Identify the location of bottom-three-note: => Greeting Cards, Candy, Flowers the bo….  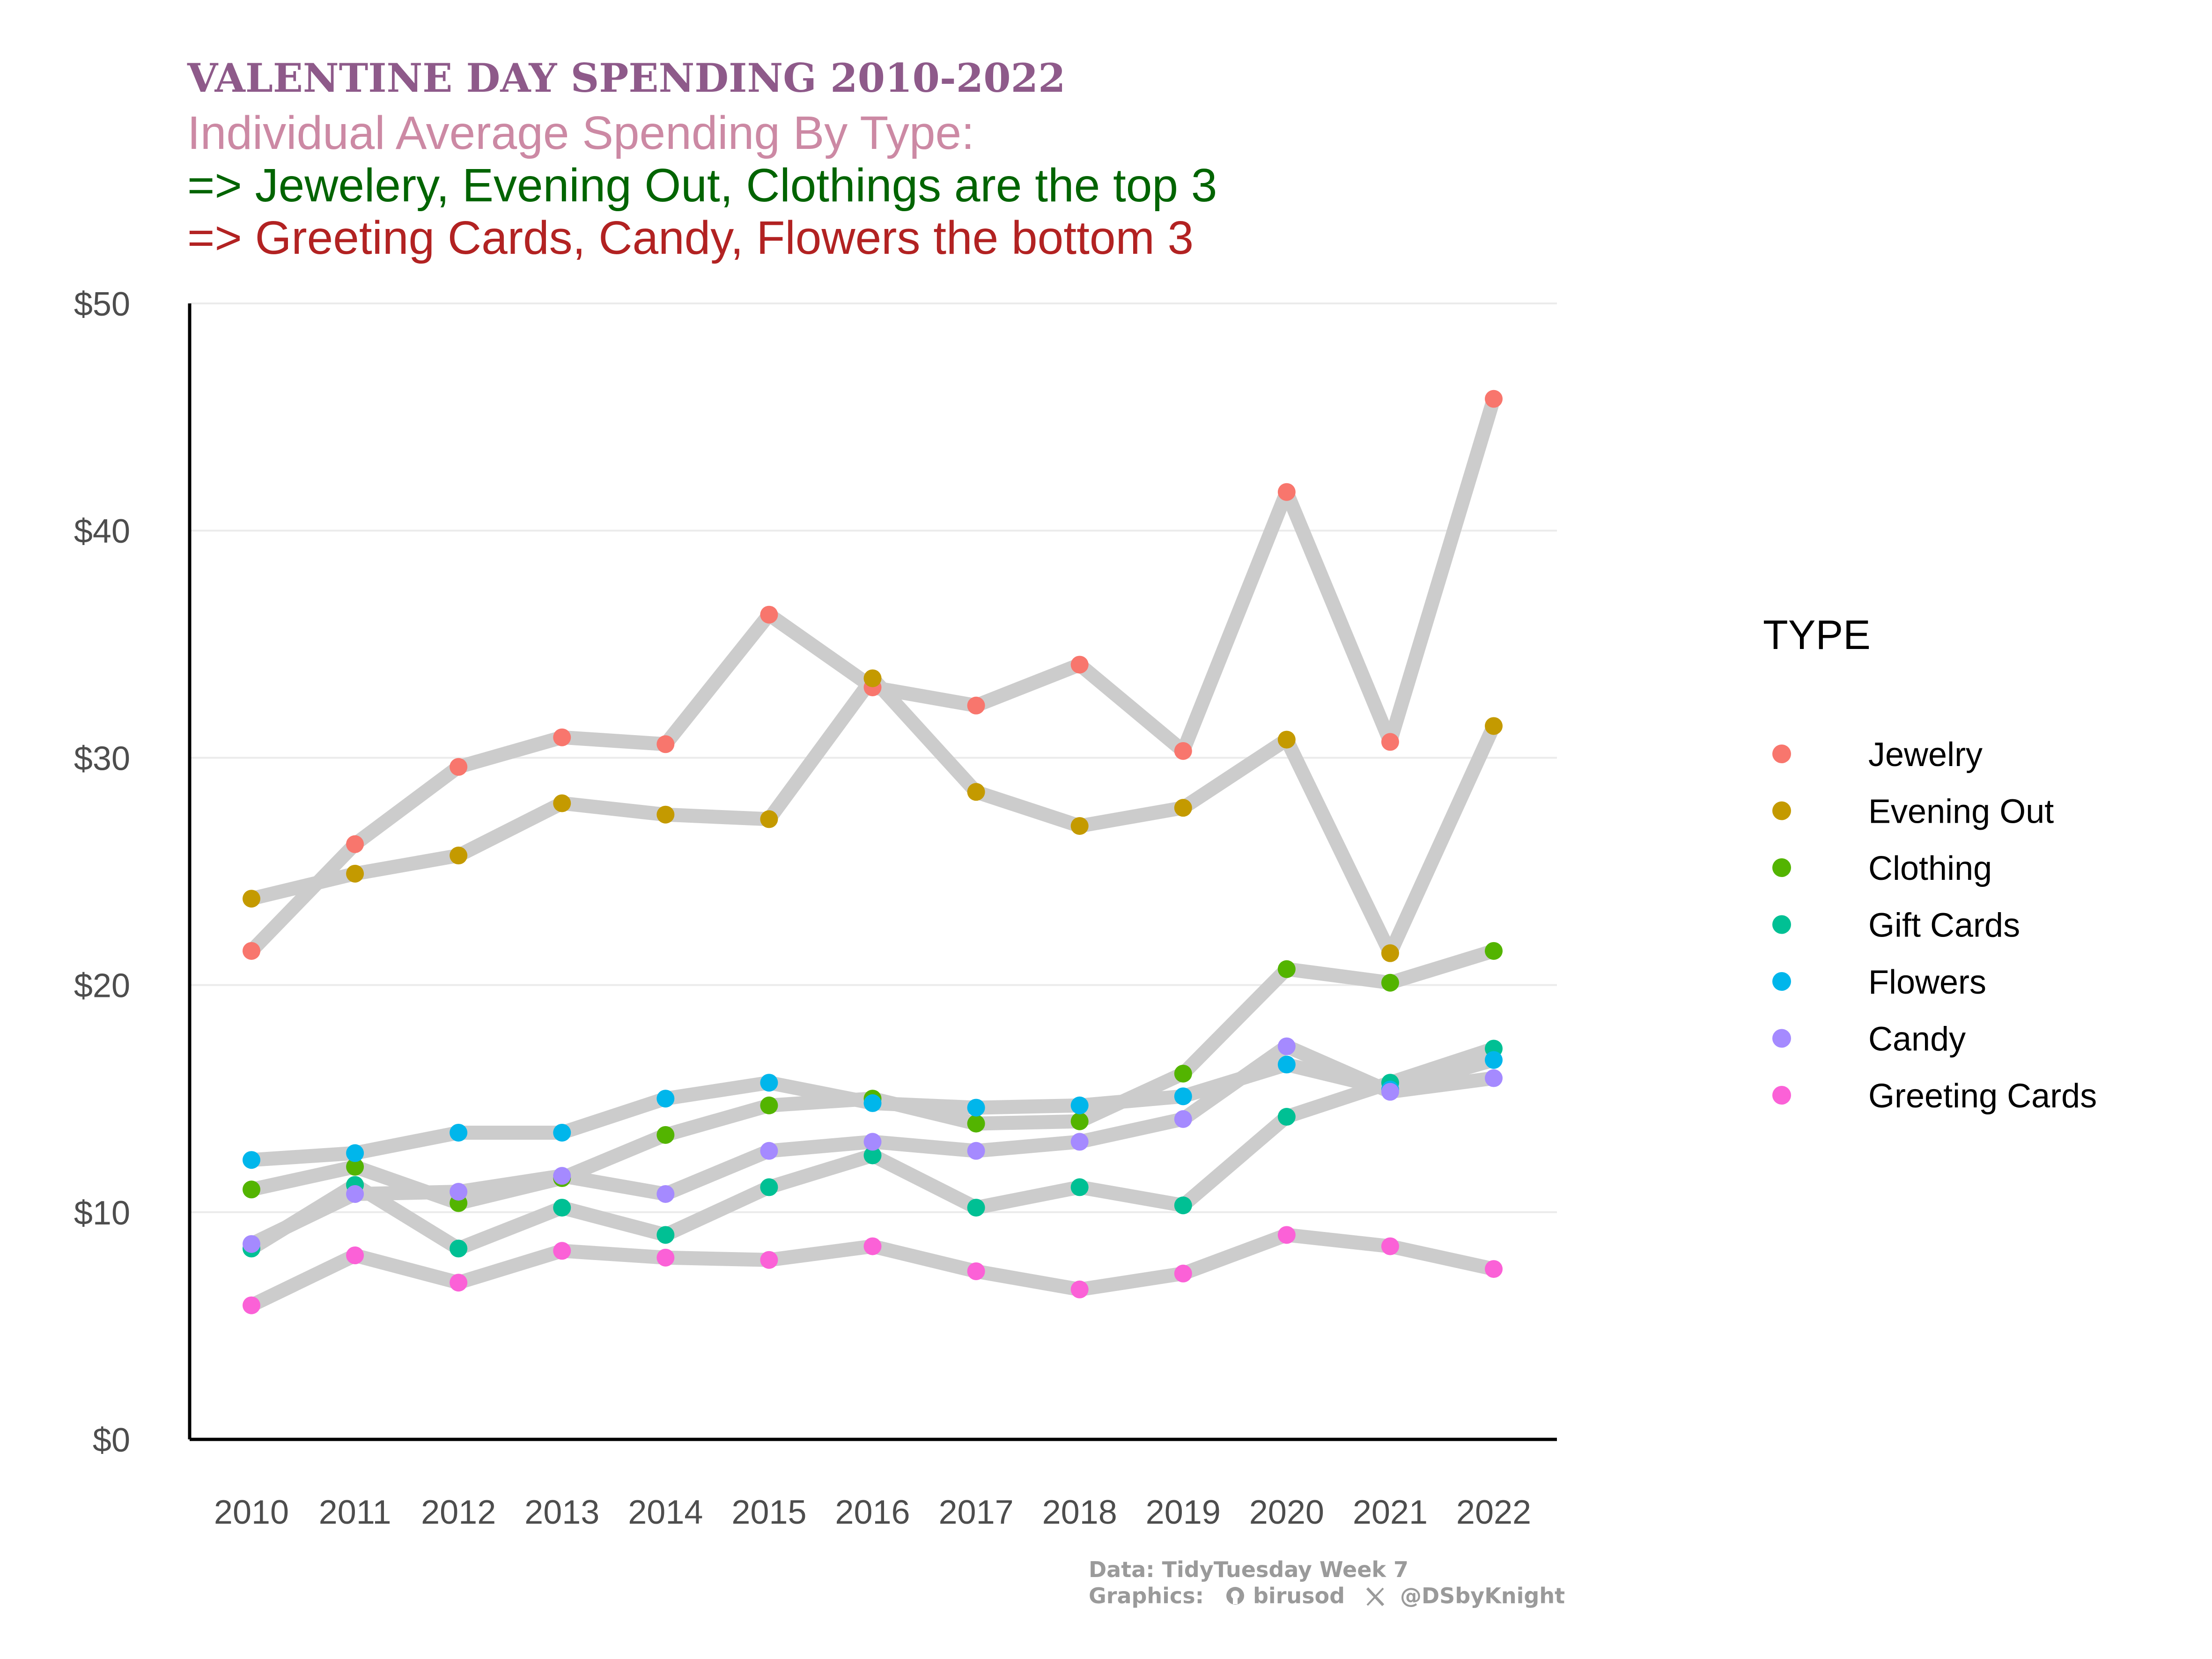
(691, 238).